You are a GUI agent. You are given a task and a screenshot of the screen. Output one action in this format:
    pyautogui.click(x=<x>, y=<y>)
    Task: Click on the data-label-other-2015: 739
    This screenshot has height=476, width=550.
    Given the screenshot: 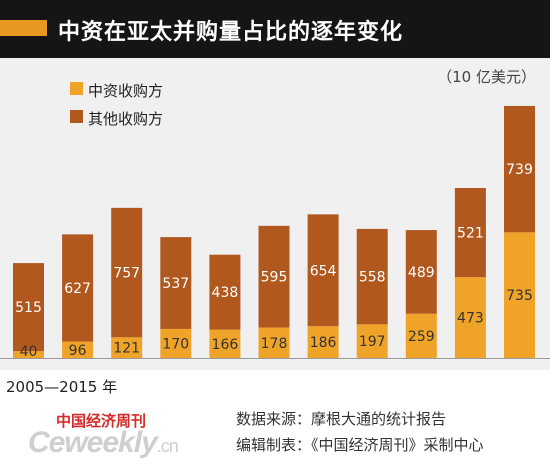 What is the action you would take?
    pyautogui.click(x=519, y=170)
    